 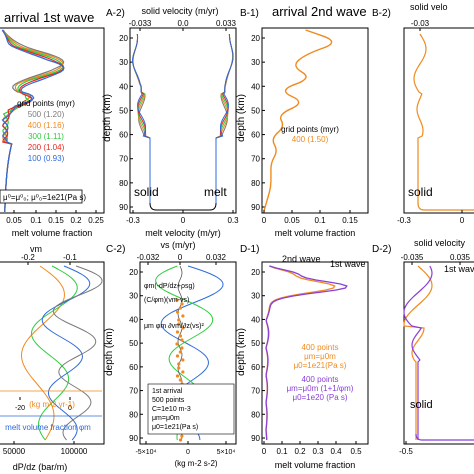 What do you see at coordinates (175, 427) in the screenshot?
I see `c2-info-line: μ0=1e21(Pa s)` at bounding box center [175, 427].